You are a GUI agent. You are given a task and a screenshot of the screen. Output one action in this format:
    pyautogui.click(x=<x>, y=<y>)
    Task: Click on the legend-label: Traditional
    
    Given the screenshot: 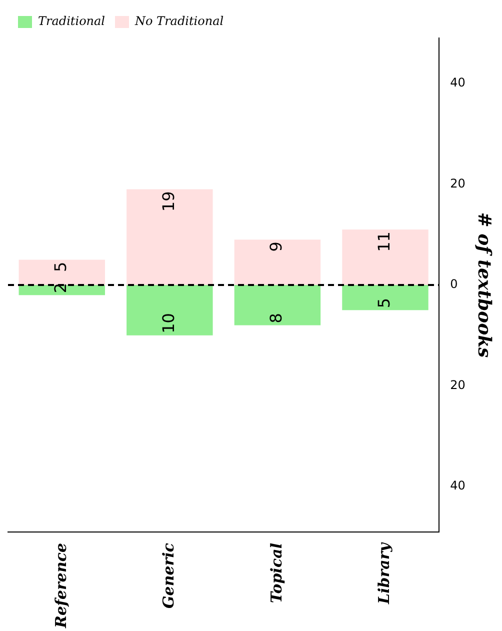 What is the action you would take?
    pyautogui.click(x=72, y=21)
    